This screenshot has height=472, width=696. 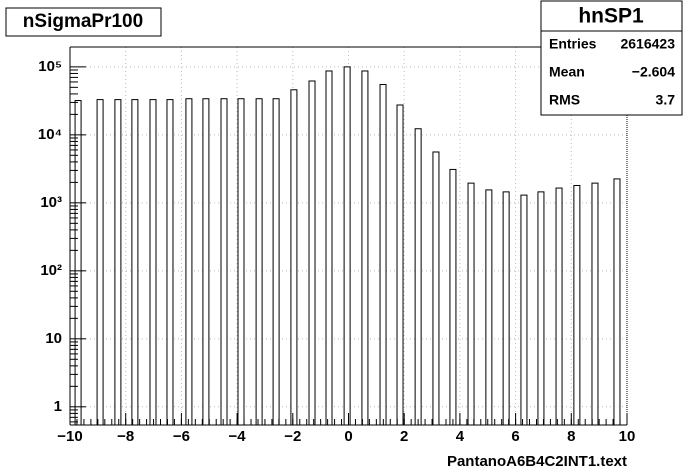 I want to click on y-tick-label: 10⁴, so click(x=50, y=134).